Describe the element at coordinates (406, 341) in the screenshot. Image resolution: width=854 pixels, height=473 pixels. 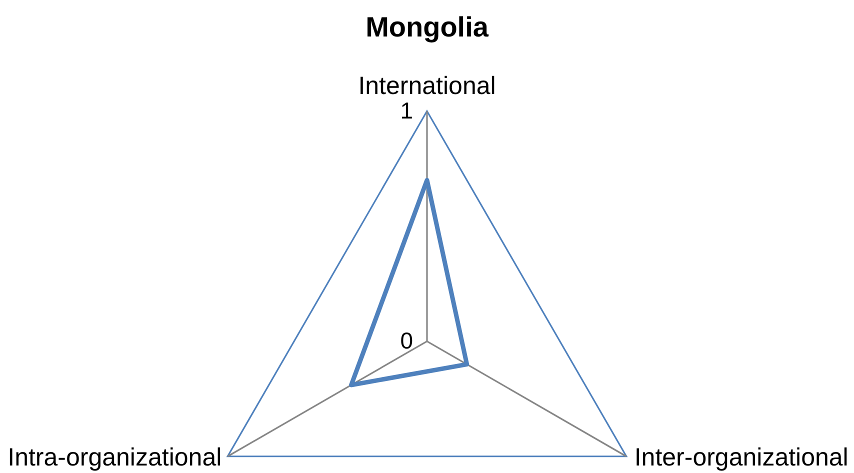
I see `y-tick-label: 0` at that location.